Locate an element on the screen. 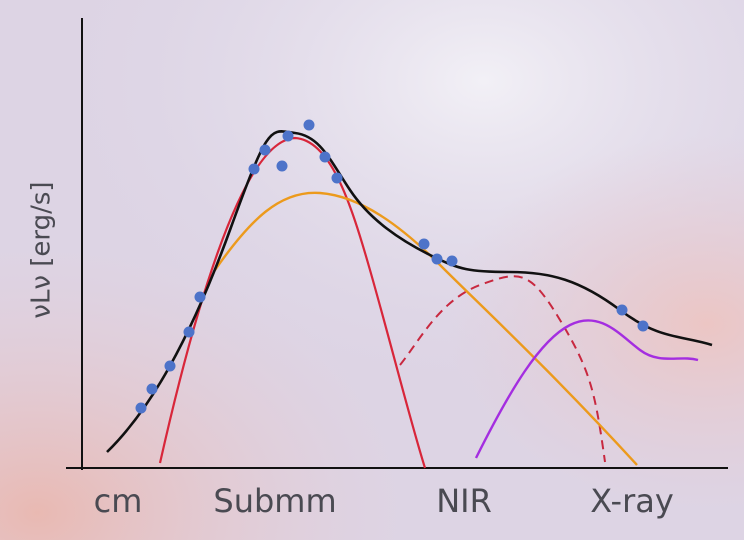  x-label: X-ray is located at coordinates (632, 501).